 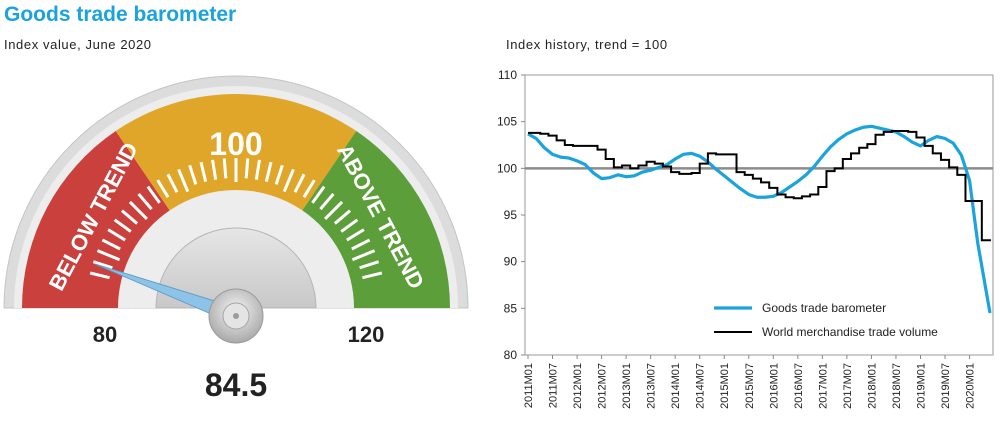 I want to click on gauge-hub-dot, so click(x=236, y=316).